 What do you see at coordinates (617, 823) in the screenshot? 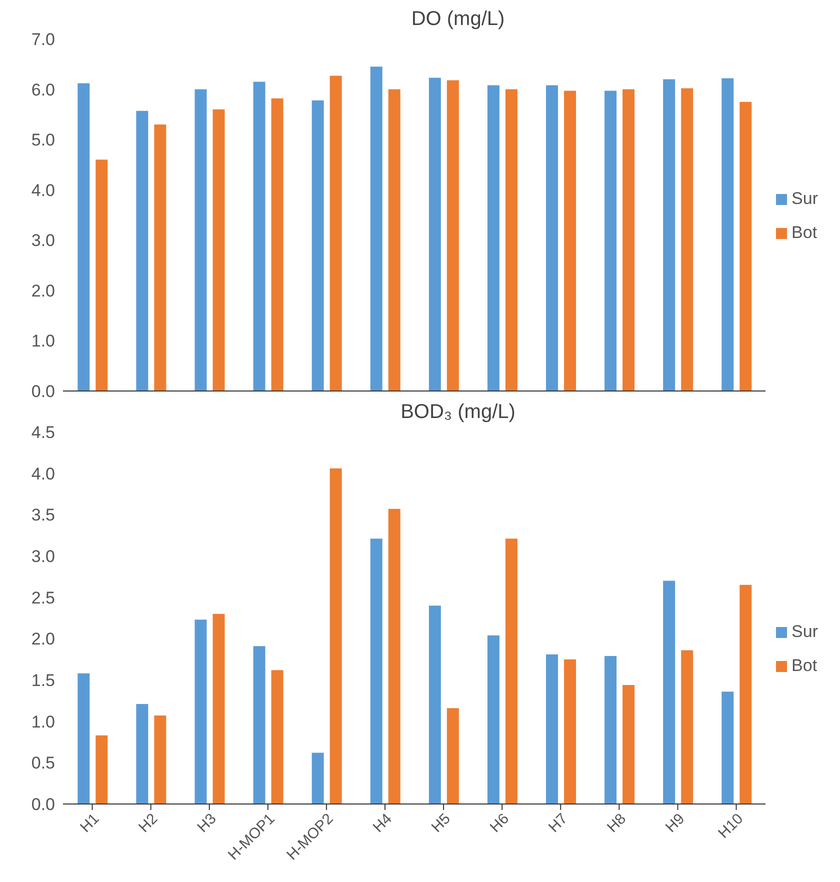
I see `x-tick-label: H8` at bounding box center [617, 823].